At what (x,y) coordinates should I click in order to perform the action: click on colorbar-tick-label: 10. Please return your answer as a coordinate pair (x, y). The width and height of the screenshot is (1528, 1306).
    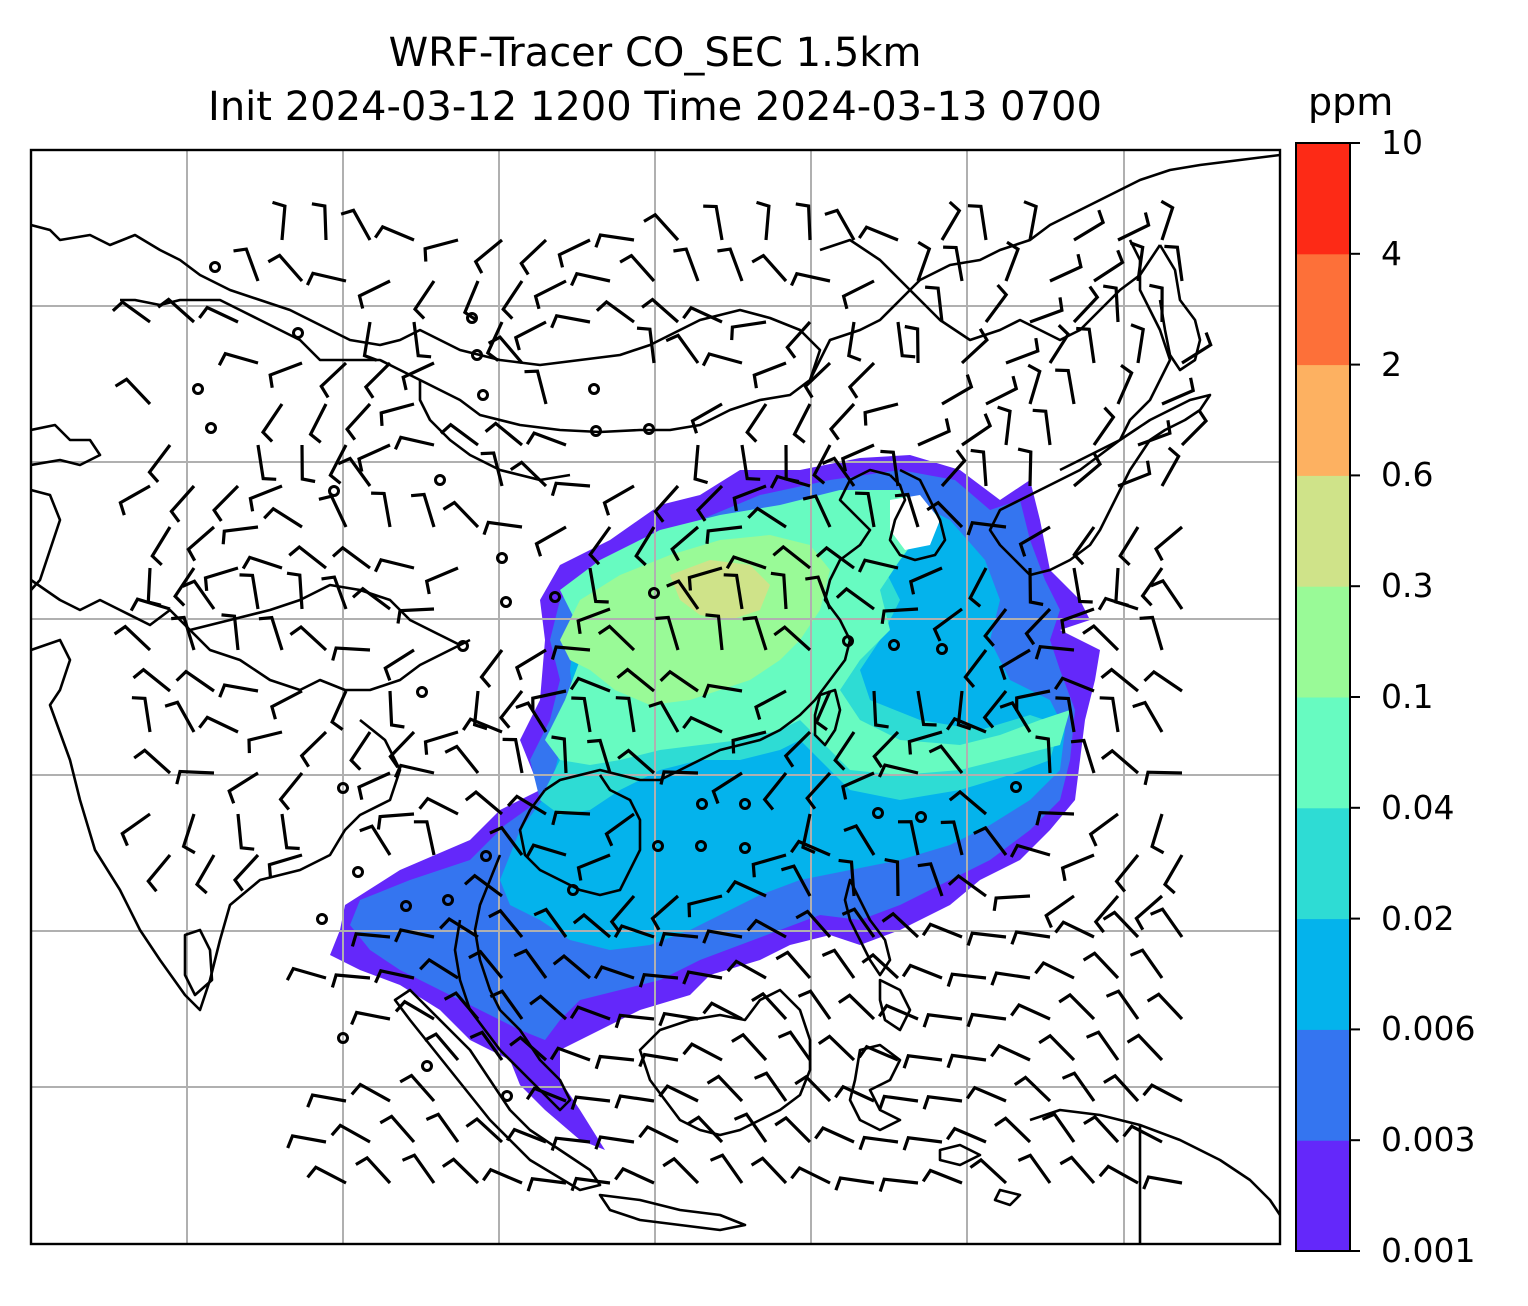
    Looking at the image, I should click on (1402, 142).